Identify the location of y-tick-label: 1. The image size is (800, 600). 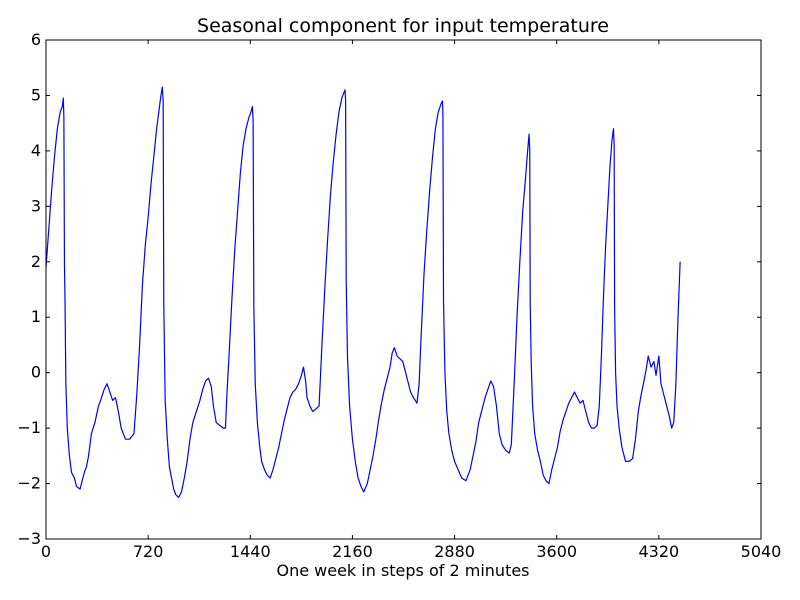
(36, 316).